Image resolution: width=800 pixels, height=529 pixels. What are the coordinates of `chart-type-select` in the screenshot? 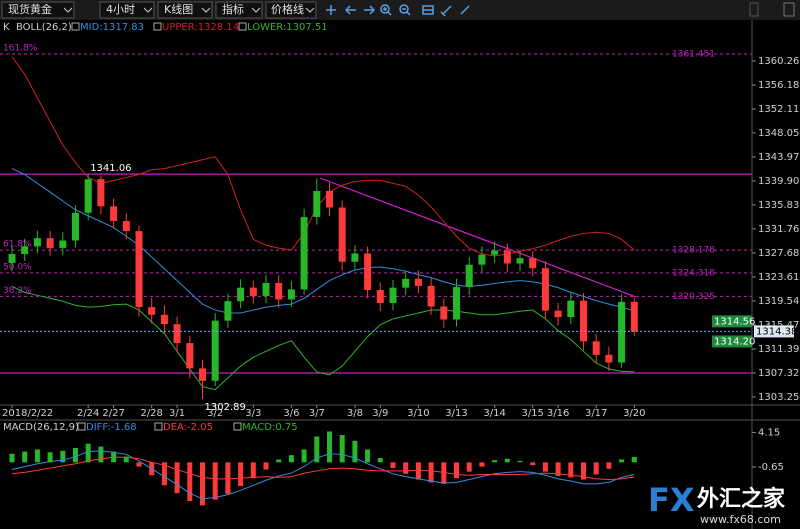 It's located at (185, 10).